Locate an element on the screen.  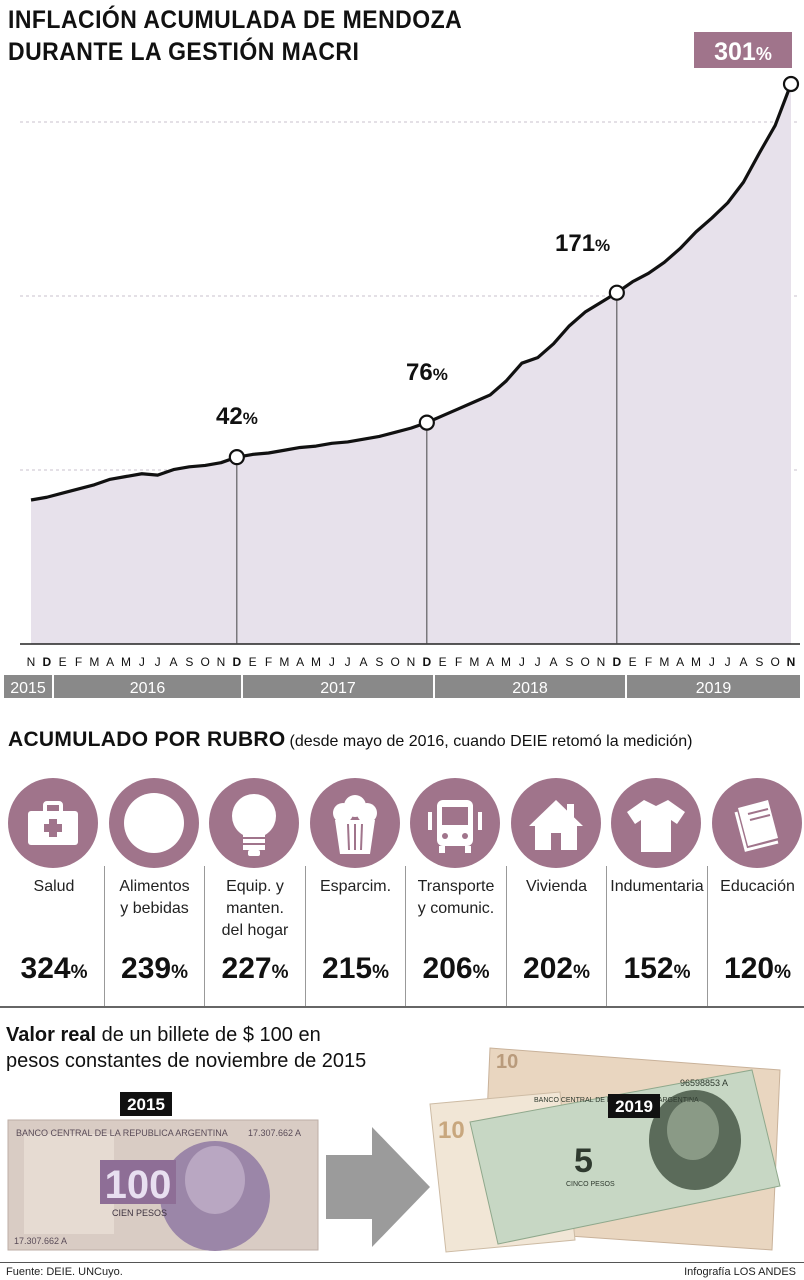
category-label: Educación is located at coordinates (756, 887).